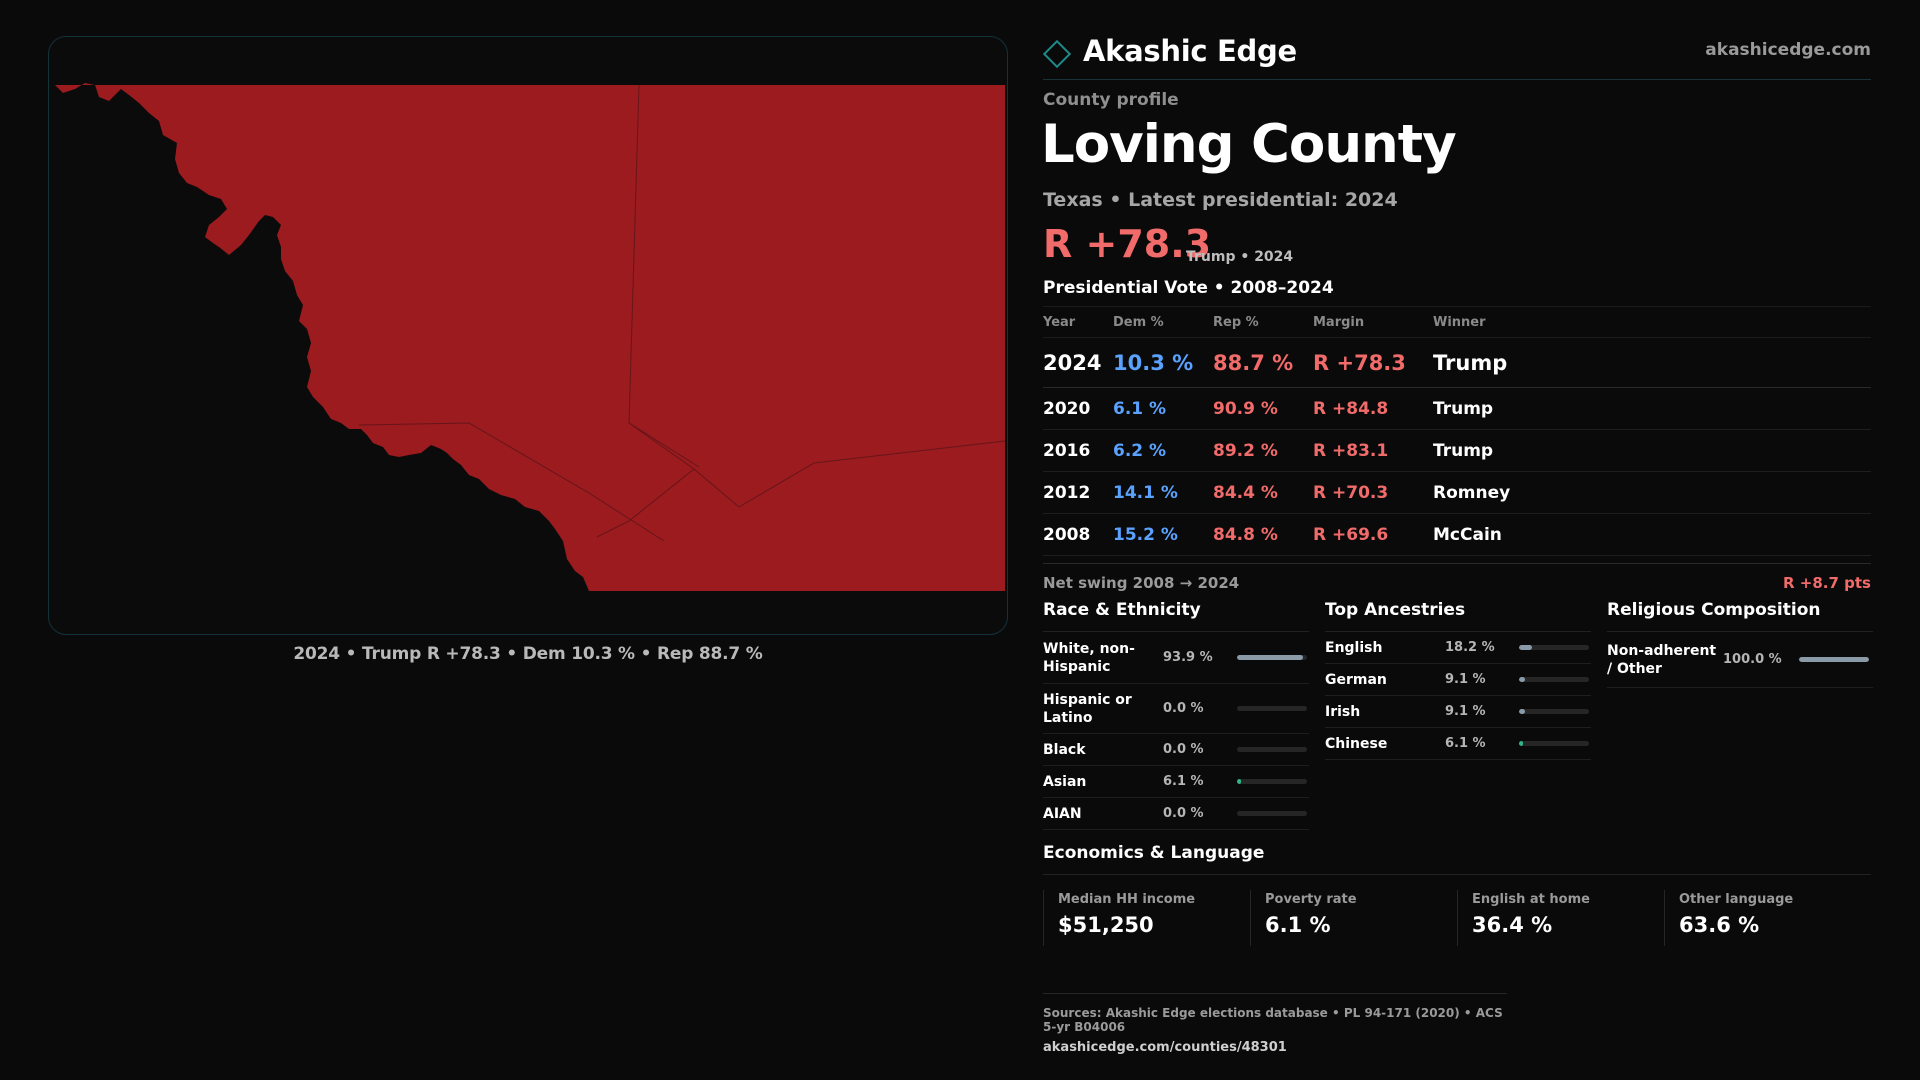 Image resolution: width=1920 pixels, height=1080 pixels. Describe the element at coordinates (1560, 918) in the screenshot. I see `stat-card: English at home 36.4 %` at that location.